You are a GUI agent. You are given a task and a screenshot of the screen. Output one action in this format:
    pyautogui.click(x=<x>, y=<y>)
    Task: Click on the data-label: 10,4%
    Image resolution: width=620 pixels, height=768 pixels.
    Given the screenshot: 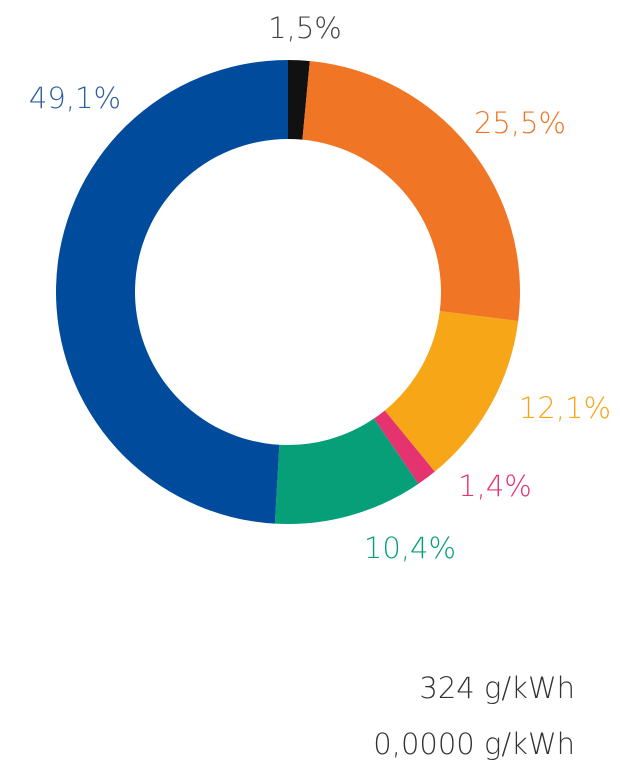 What is the action you would take?
    pyautogui.click(x=410, y=548)
    